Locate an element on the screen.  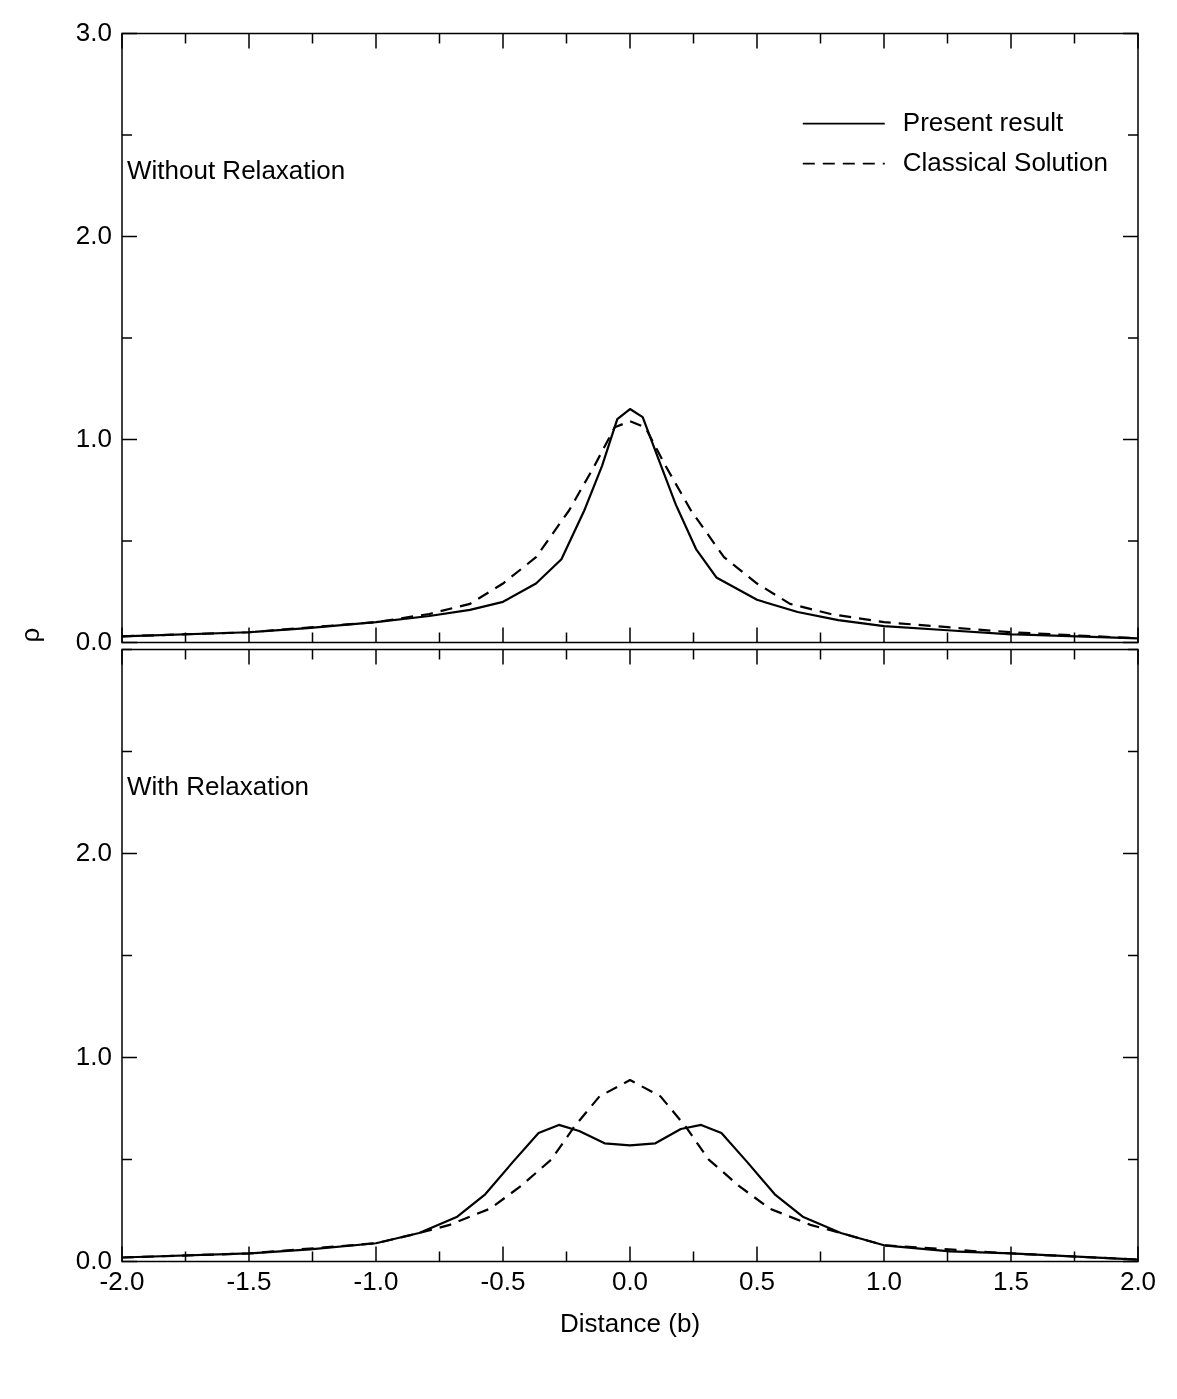
legend-label: Classical Solution is located at coordinates (1005, 161).